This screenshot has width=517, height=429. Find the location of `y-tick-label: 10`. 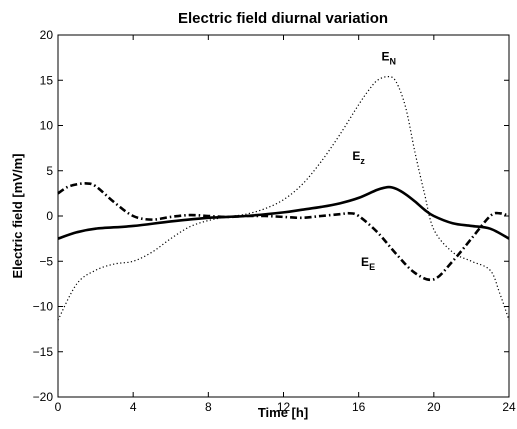

y-tick-label: 10 is located at coordinates (47, 126).